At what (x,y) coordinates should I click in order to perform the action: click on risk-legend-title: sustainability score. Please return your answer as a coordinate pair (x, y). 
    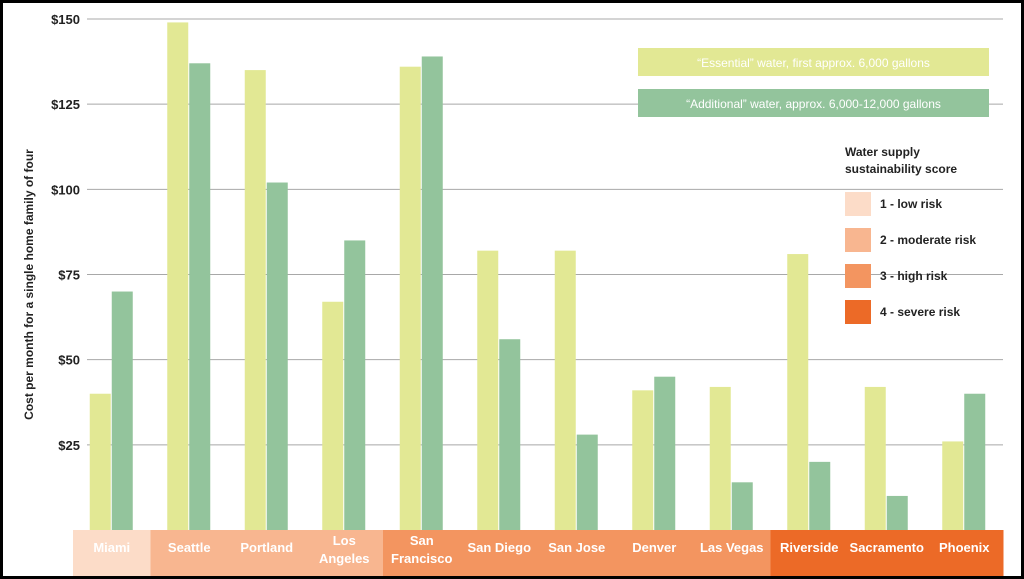
    Looking at the image, I should click on (901, 169).